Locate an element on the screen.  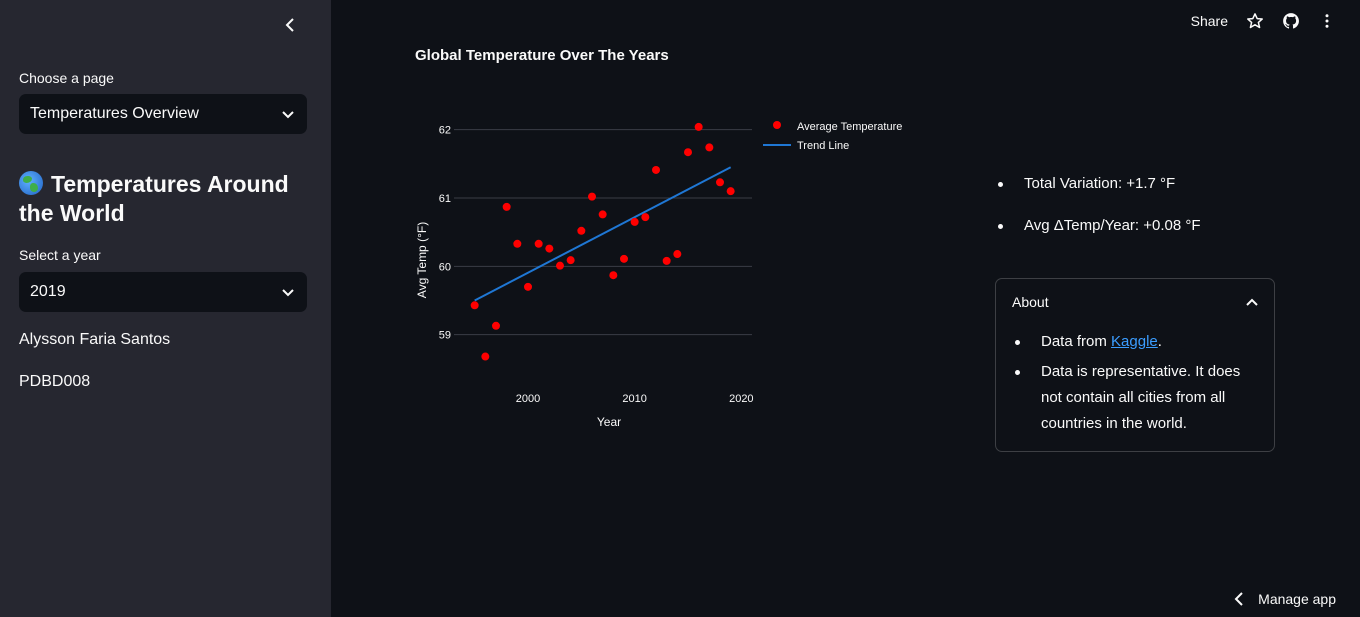
total-variation-metric: Total Variation: +1.7 °F is located at coordinates (1098, 193).